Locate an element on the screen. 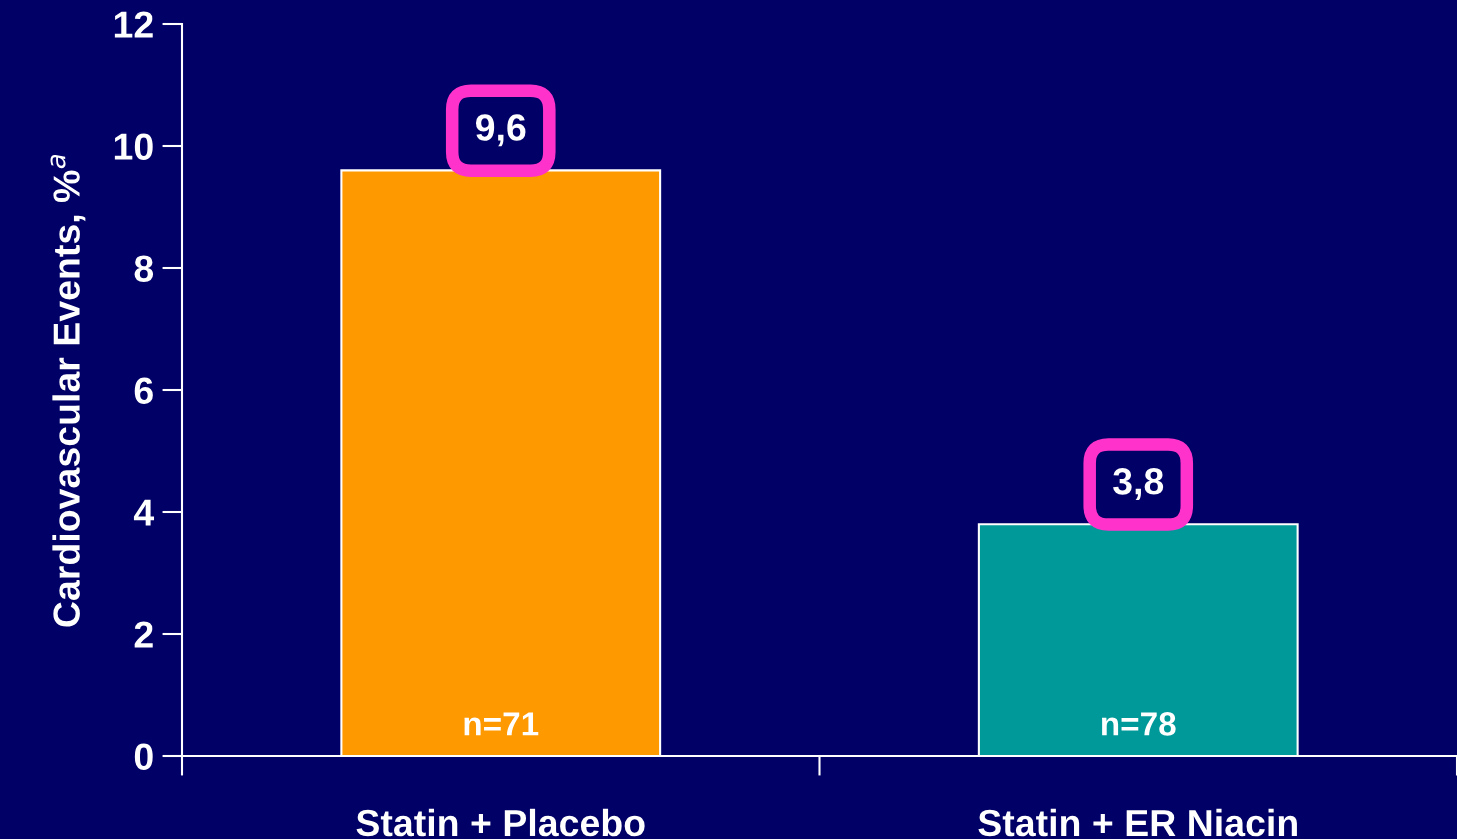 This screenshot has height=839, width=1457. y-tick-label: 4 is located at coordinates (144, 512).